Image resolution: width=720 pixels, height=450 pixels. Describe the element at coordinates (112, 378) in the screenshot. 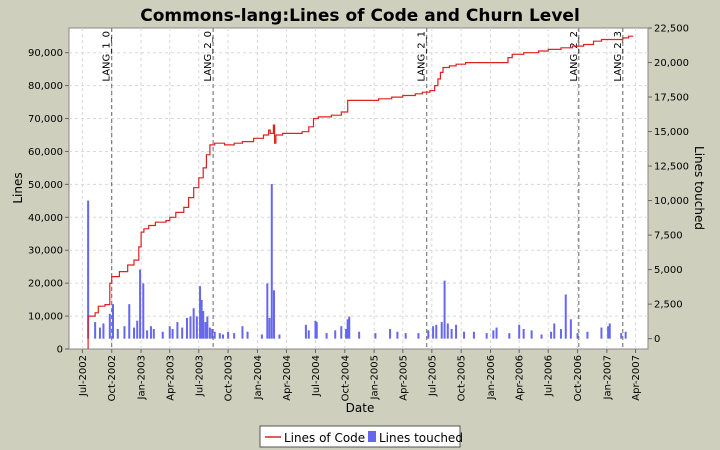

I see `x-tick-label: Oct-2002` at that location.